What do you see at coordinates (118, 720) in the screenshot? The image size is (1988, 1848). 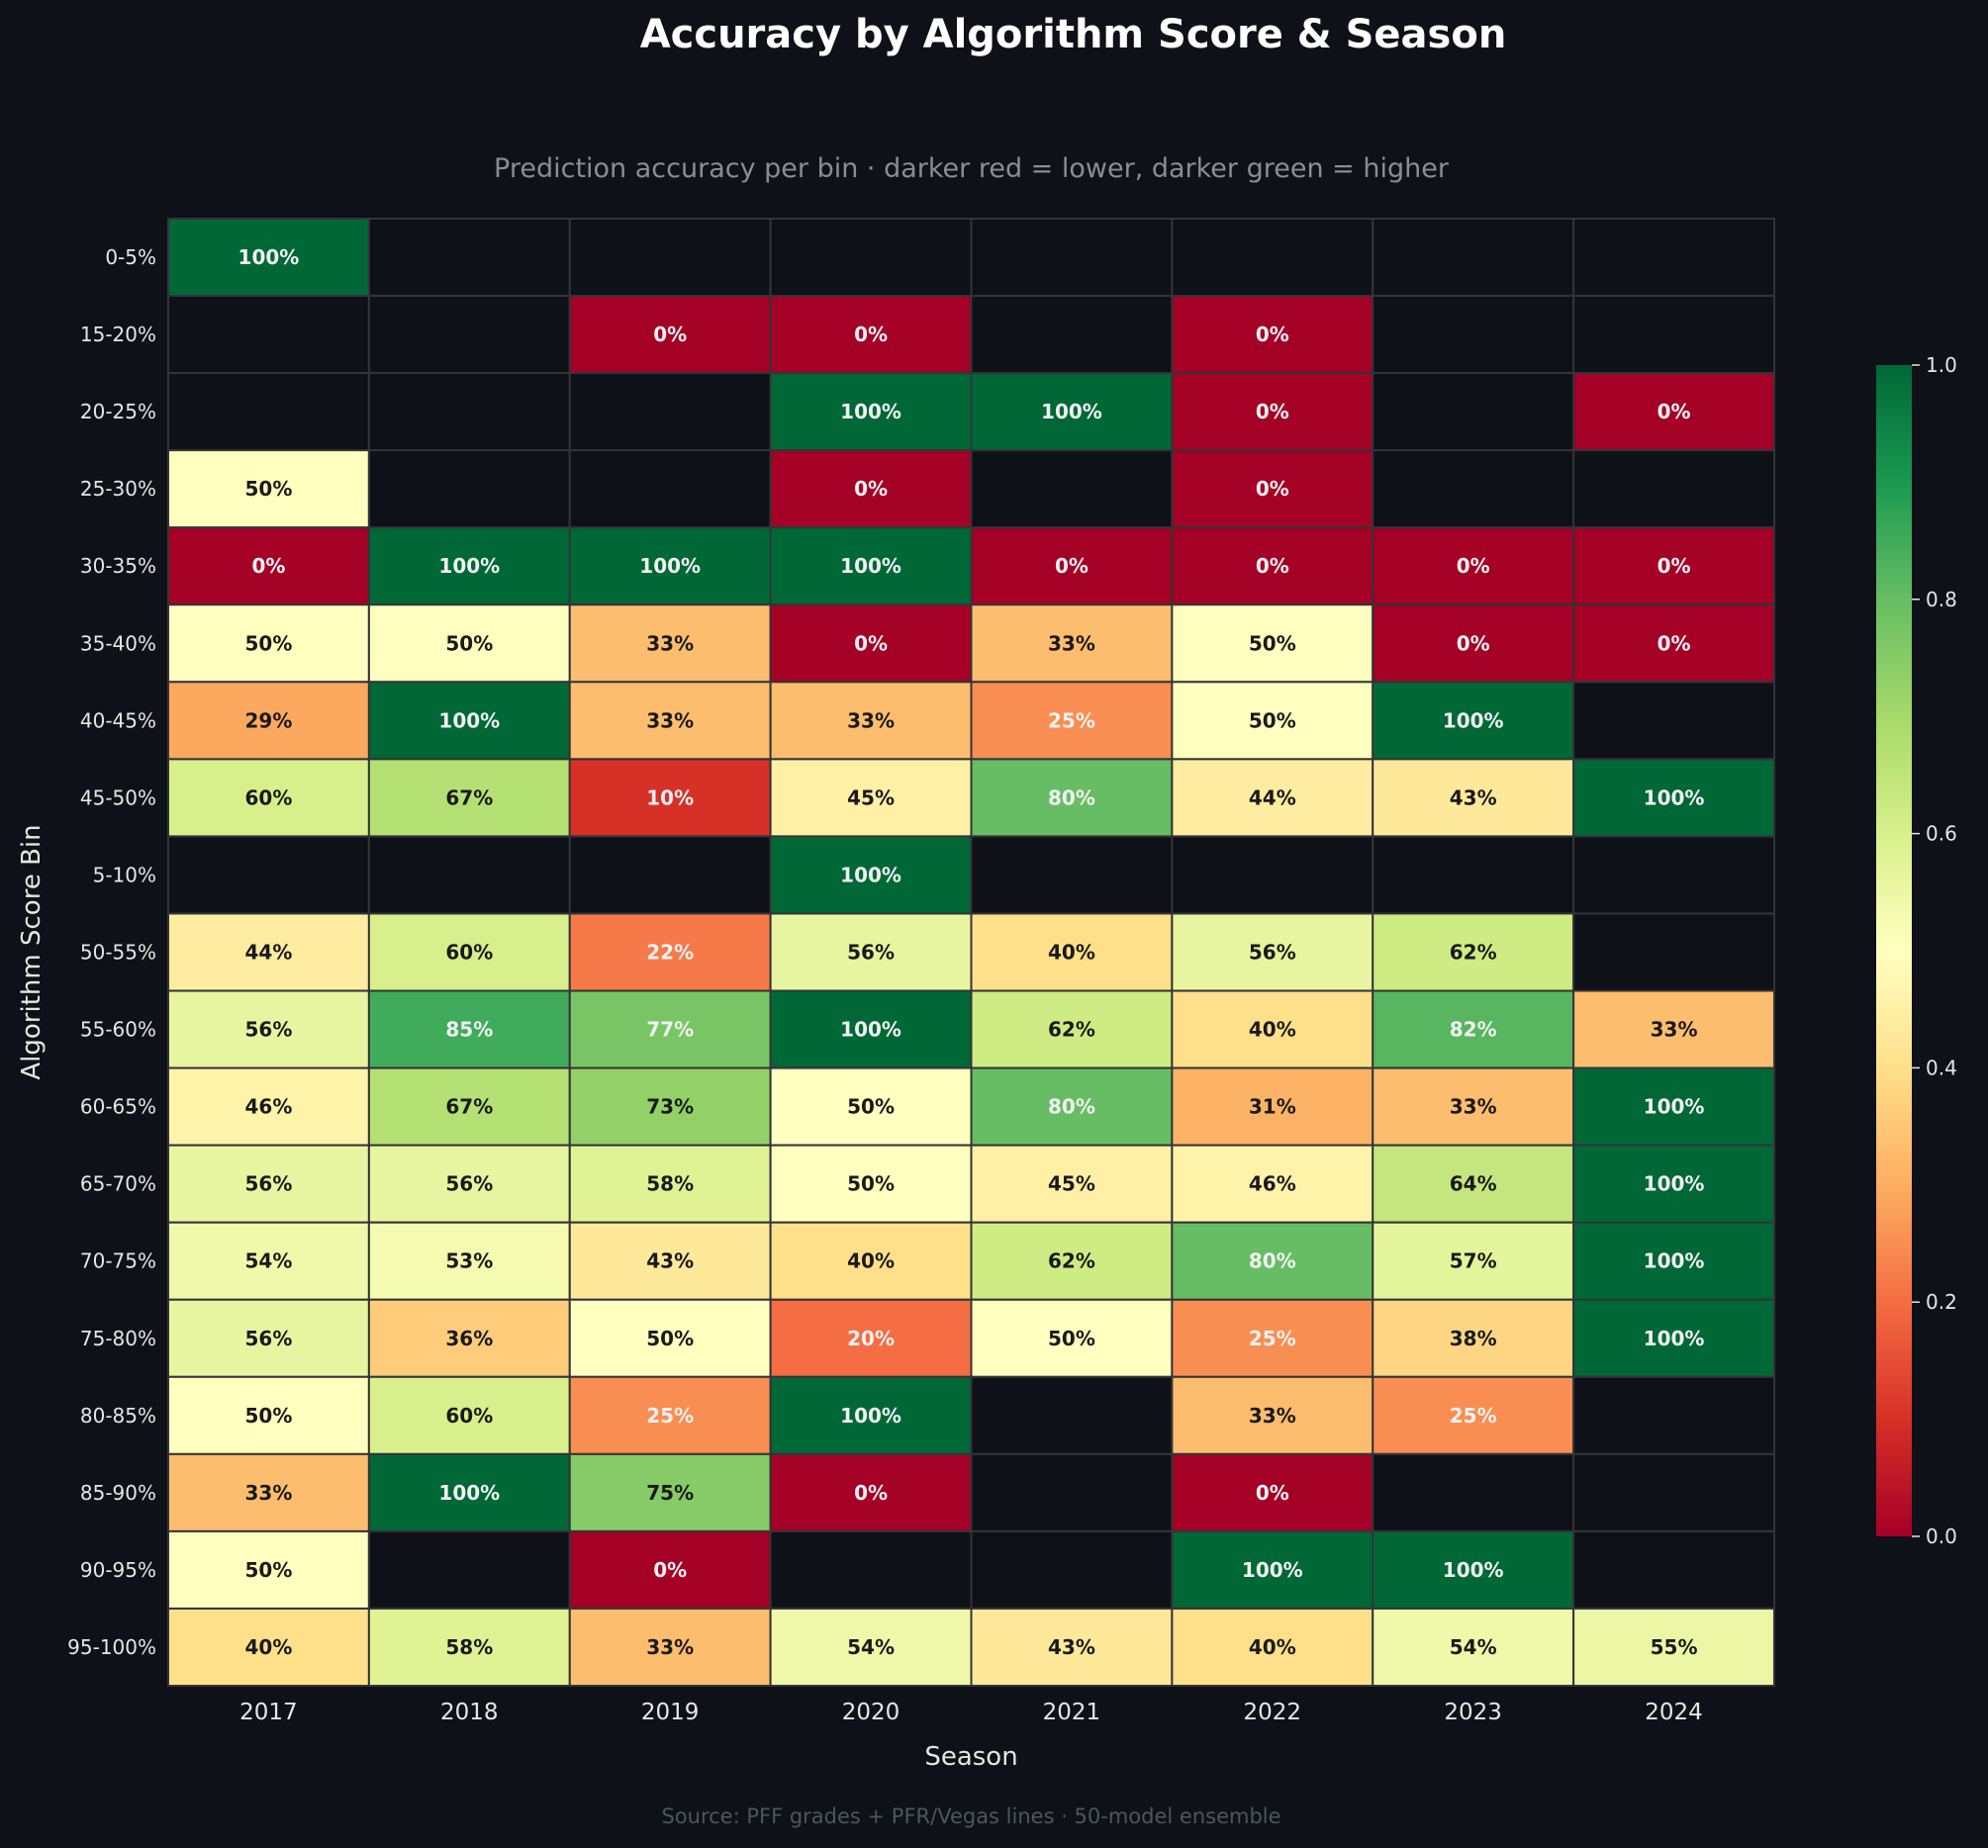 I see `y-tick-label: 40-45%` at bounding box center [118, 720].